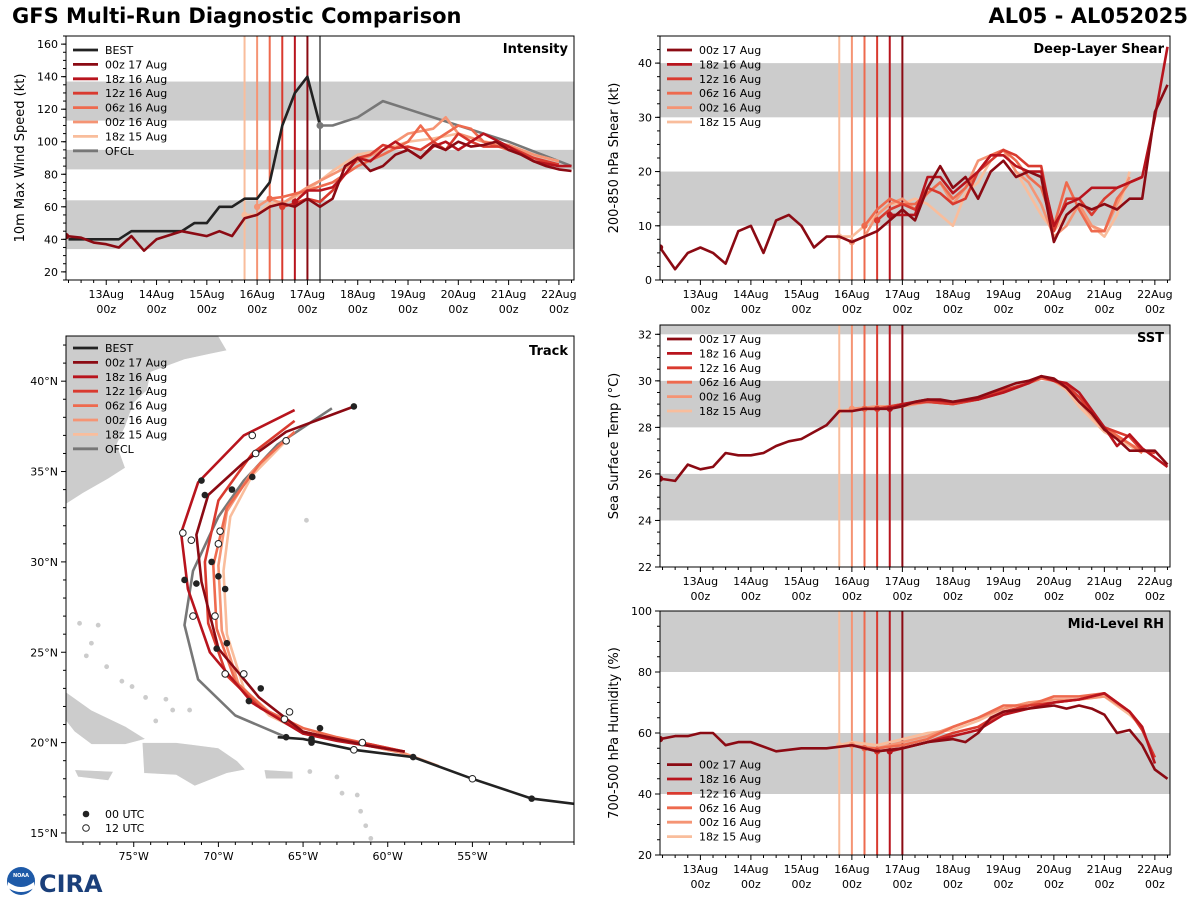  I want to click on x-tick-label: 75°W, so click(134, 856).